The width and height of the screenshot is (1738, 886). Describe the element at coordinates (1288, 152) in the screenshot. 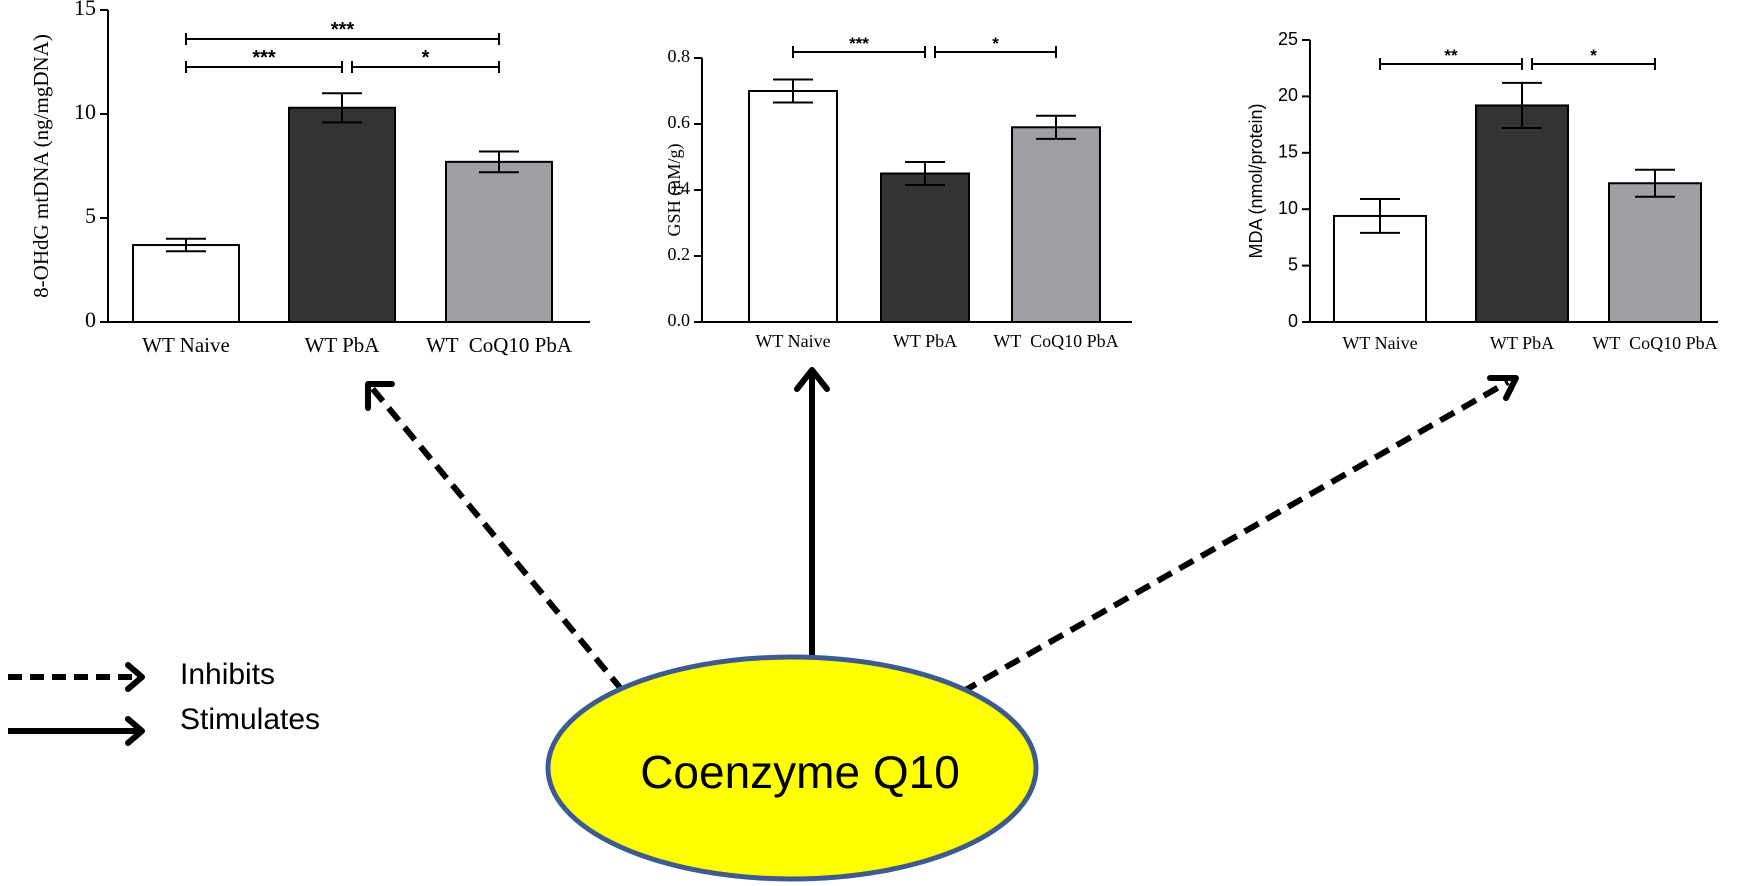

I see `mda-ytick-label: 15` at that location.